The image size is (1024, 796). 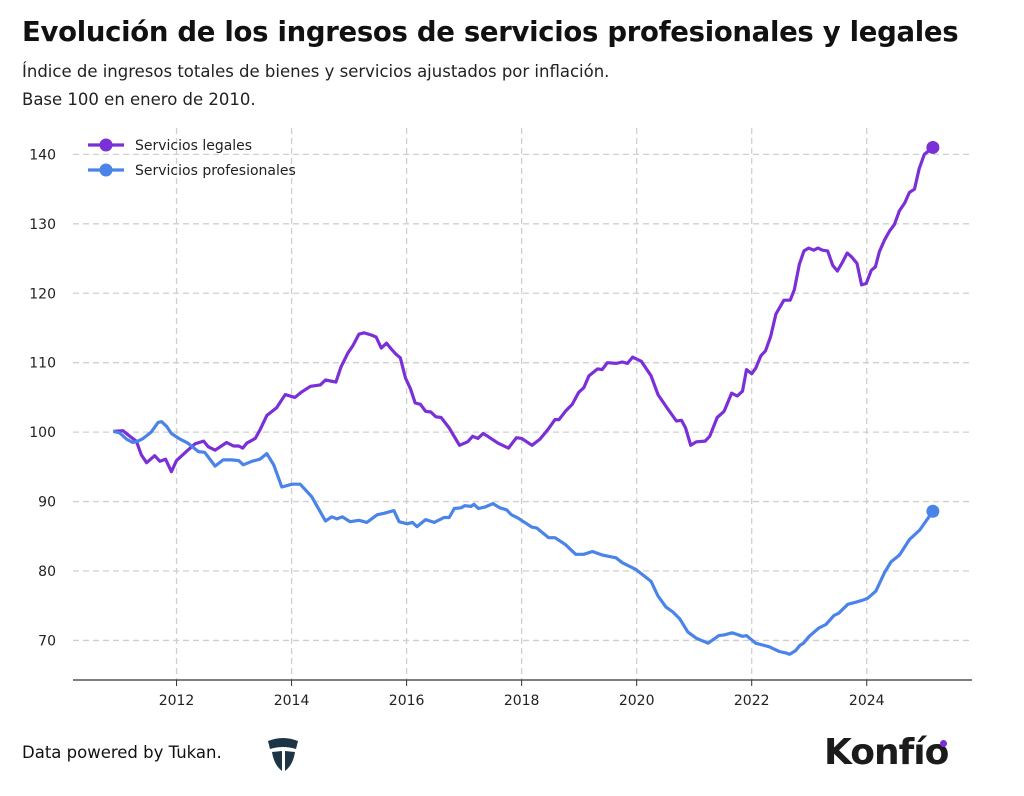 What do you see at coordinates (42, 225) in the screenshot?
I see `y-tick-label: 130` at bounding box center [42, 225].